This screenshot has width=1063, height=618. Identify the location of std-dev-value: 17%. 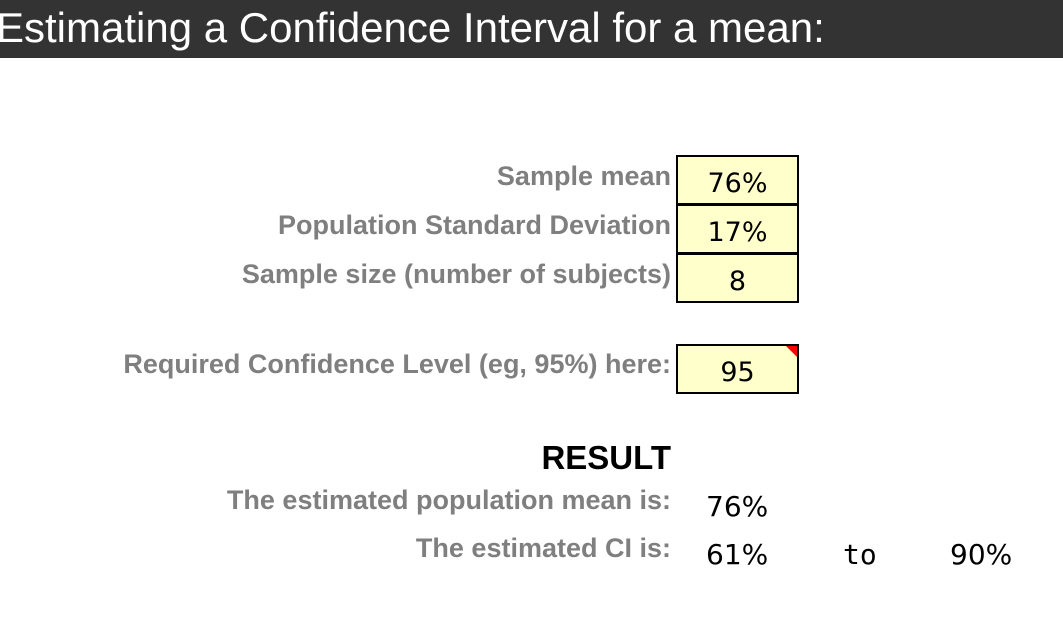
(737, 232).